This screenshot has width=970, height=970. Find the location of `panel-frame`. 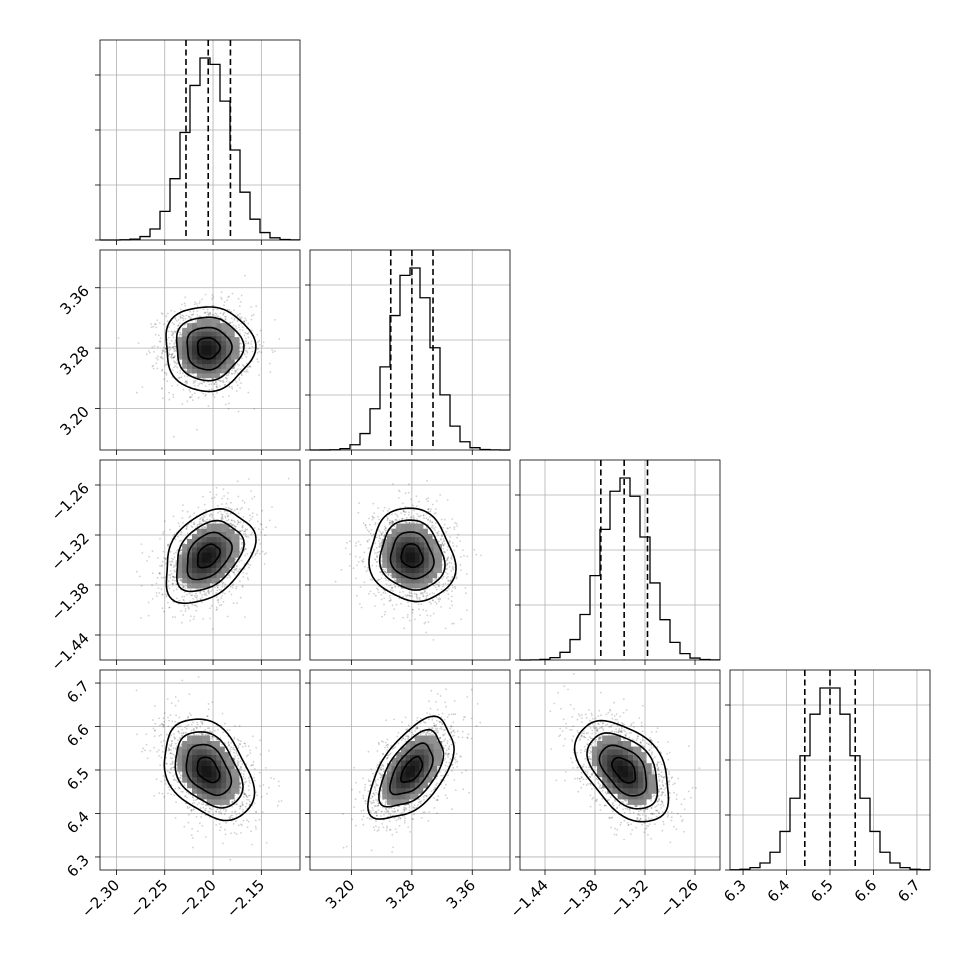

panel-frame is located at coordinates (200, 140).